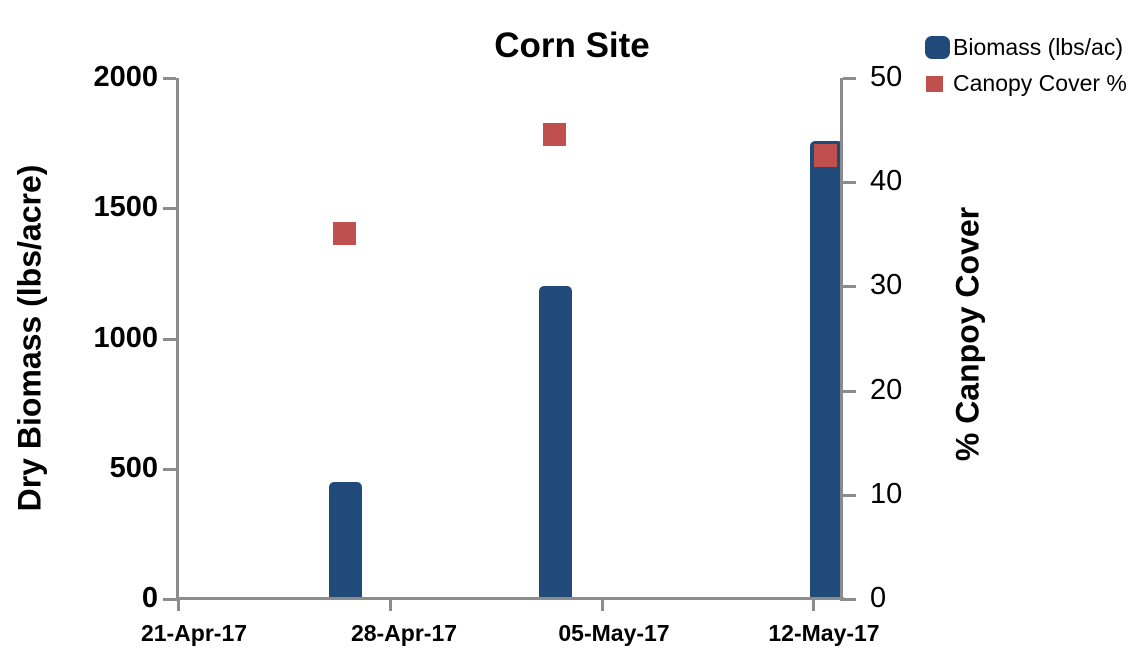 The height and width of the screenshot is (663, 1144). Describe the element at coordinates (125, 77) in the screenshot. I see `left-axis-tick-label: 2000` at that location.